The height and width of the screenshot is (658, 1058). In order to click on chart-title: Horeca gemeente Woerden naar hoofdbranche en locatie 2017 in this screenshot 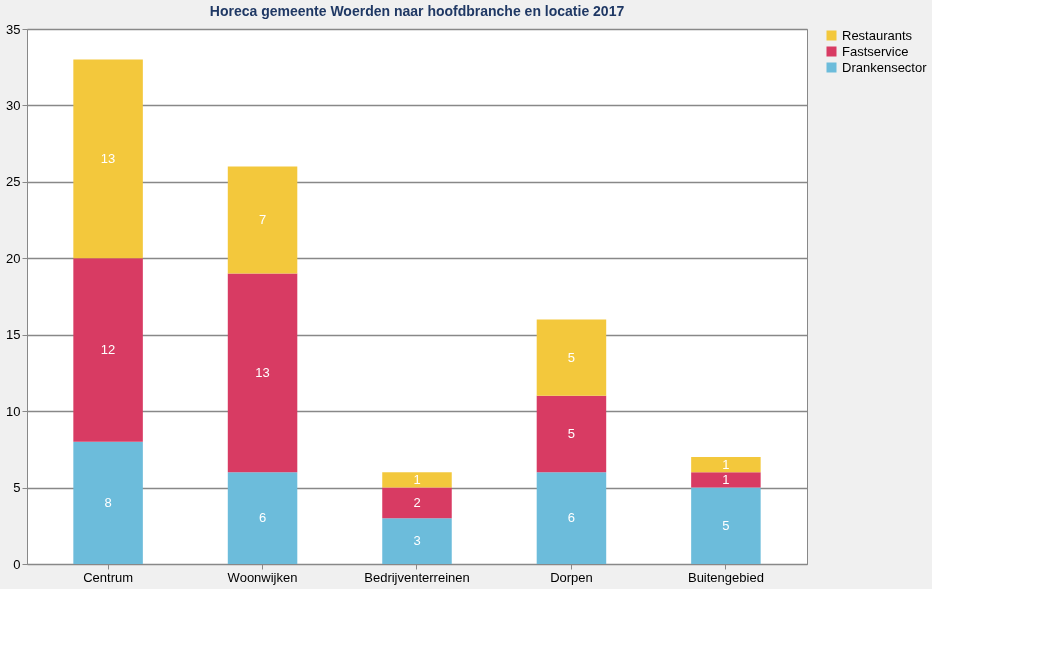, I will do `click(417, 11)`.